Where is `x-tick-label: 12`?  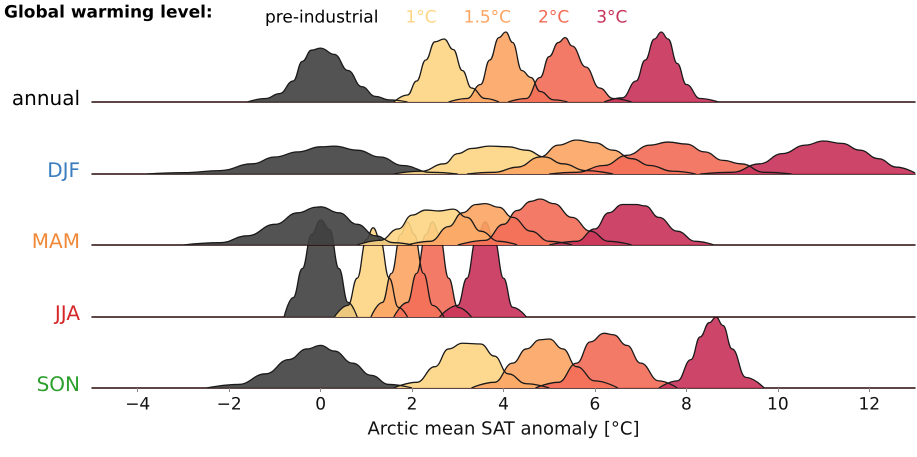 x-tick-label: 12 is located at coordinates (869, 404).